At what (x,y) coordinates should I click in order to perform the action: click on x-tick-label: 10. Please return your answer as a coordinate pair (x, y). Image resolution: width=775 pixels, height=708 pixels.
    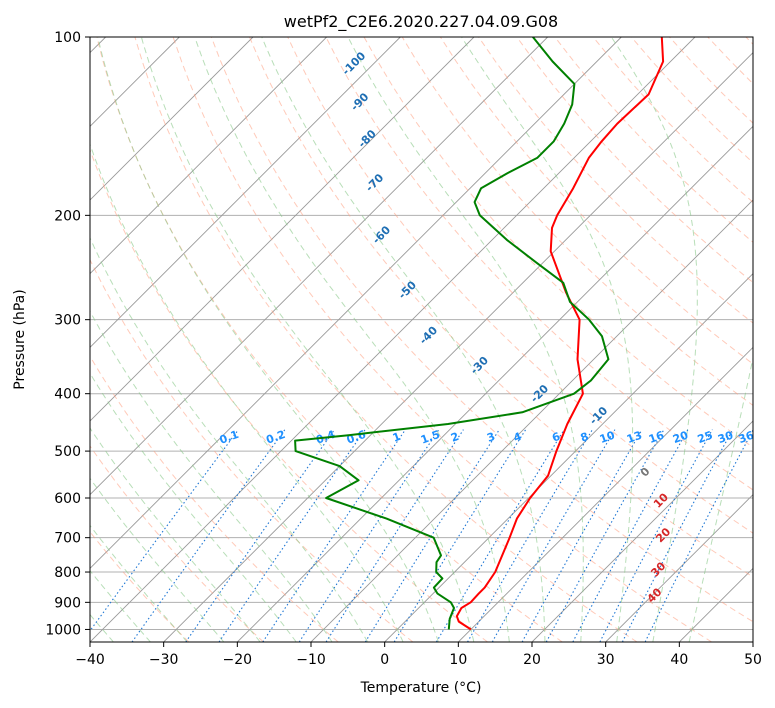
    Looking at the image, I should click on (458, 660).